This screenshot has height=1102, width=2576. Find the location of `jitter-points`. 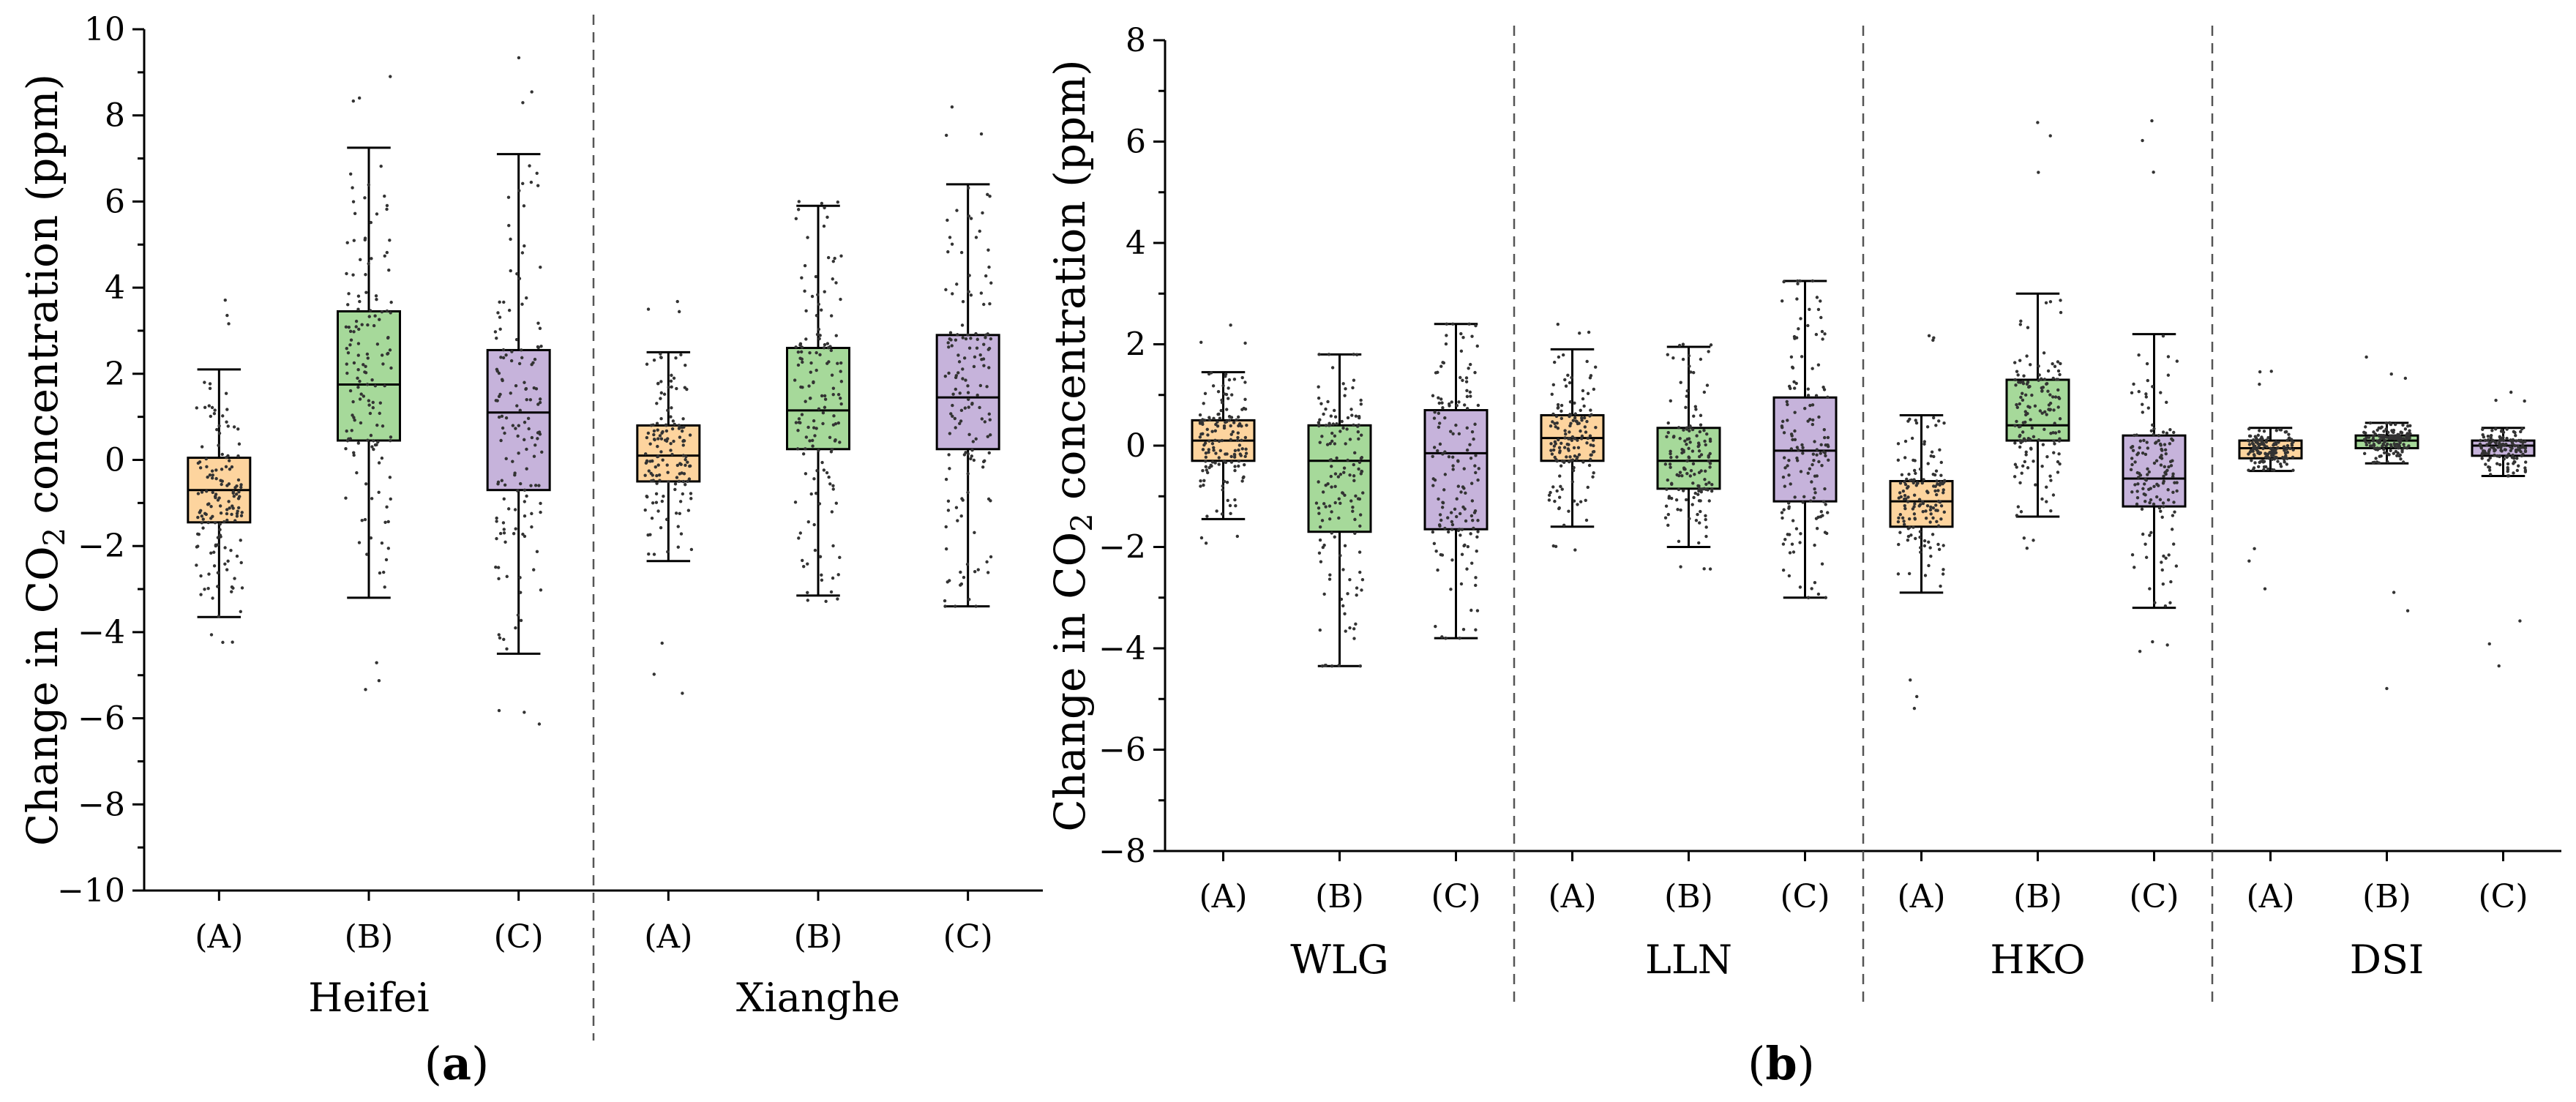

jitter-points is located at coordinates (1688, 456).